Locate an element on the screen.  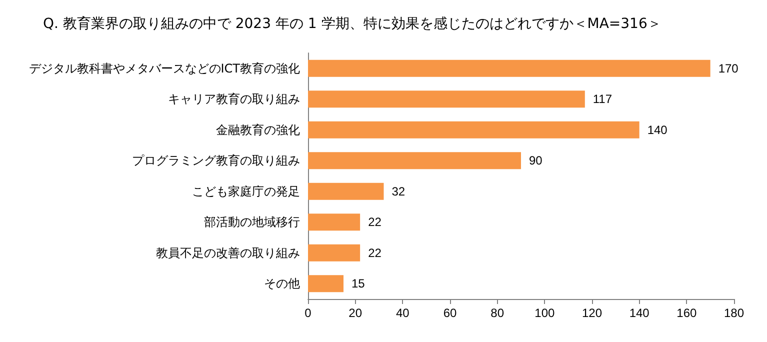
data-label: 170 is located at coordinates (728, 68).